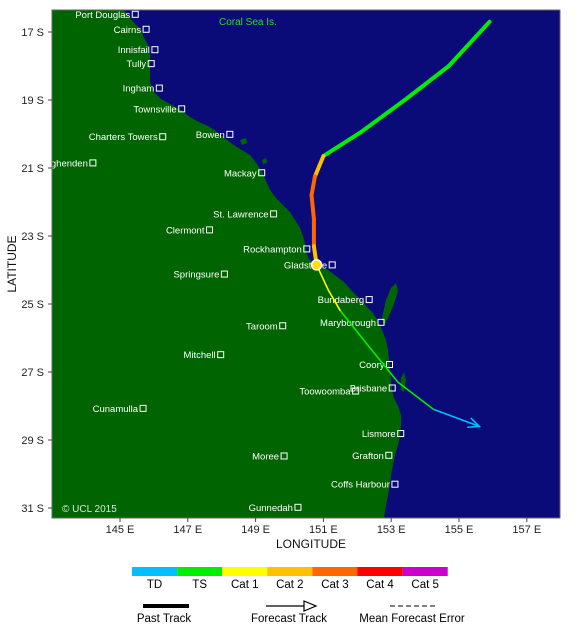  I want to click on town-label: Charters Towers, so click(123, 137).